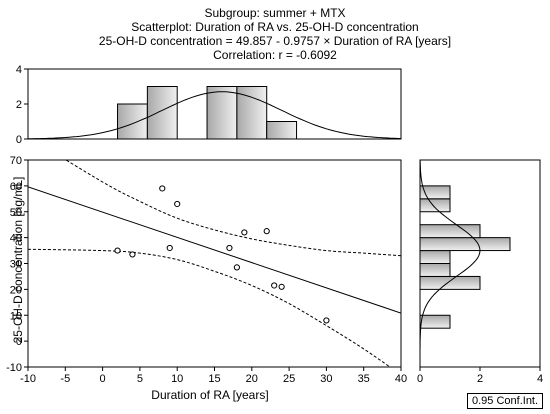  I want to click on x-tick-label: 4, so click(540, 379).